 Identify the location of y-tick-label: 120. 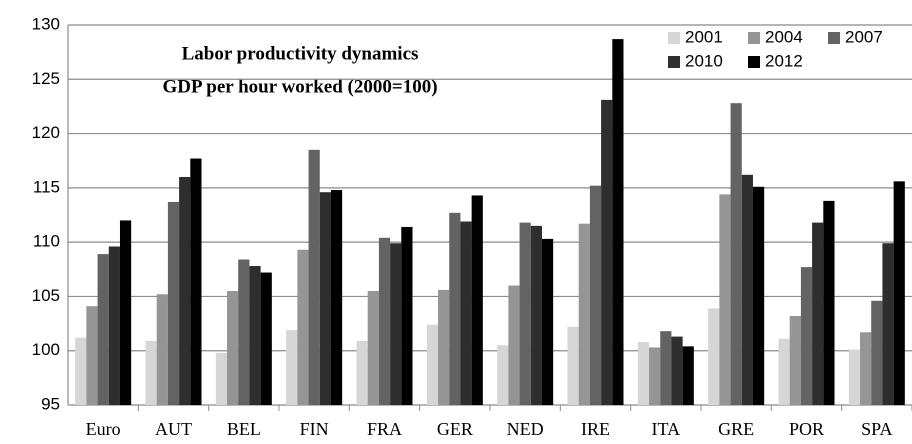
(46, 132).